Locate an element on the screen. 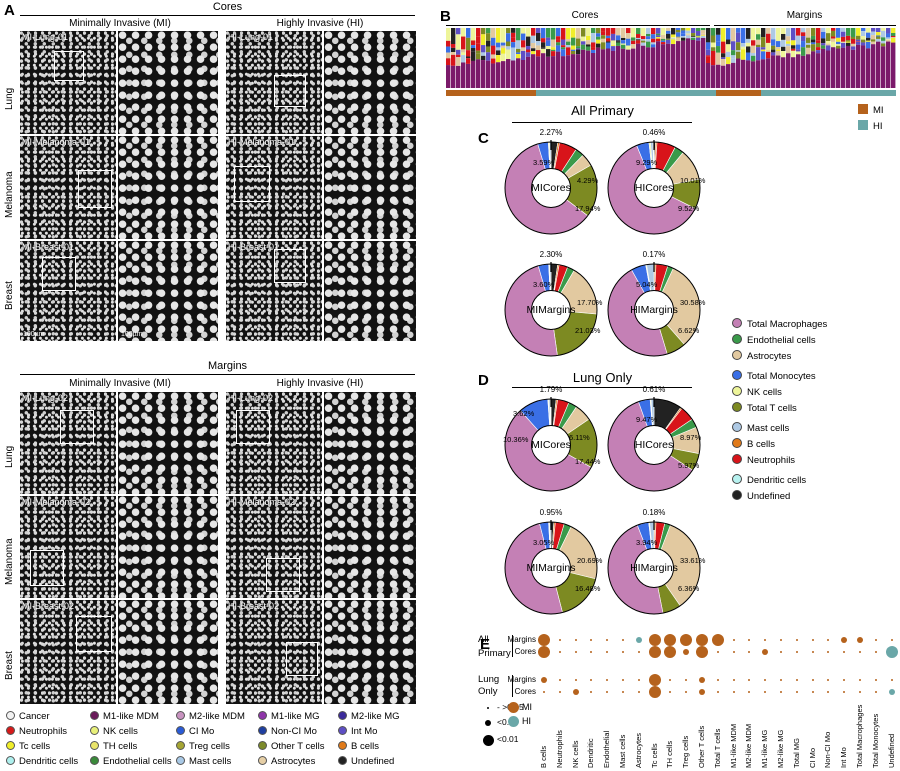  category-tick-label: Mast cells is located at coordinates (622, 751).